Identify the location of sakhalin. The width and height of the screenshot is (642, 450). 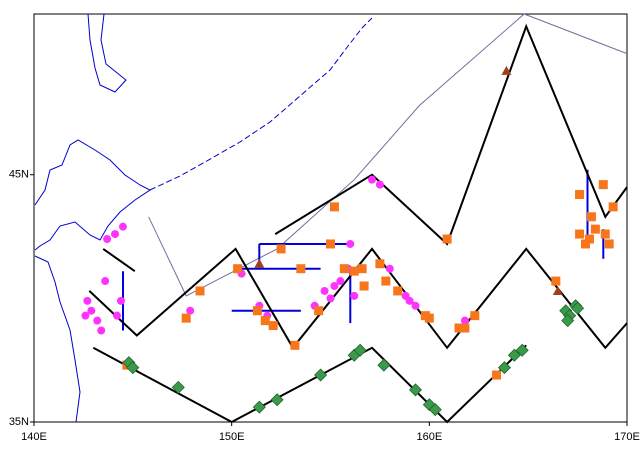
(107, 53).